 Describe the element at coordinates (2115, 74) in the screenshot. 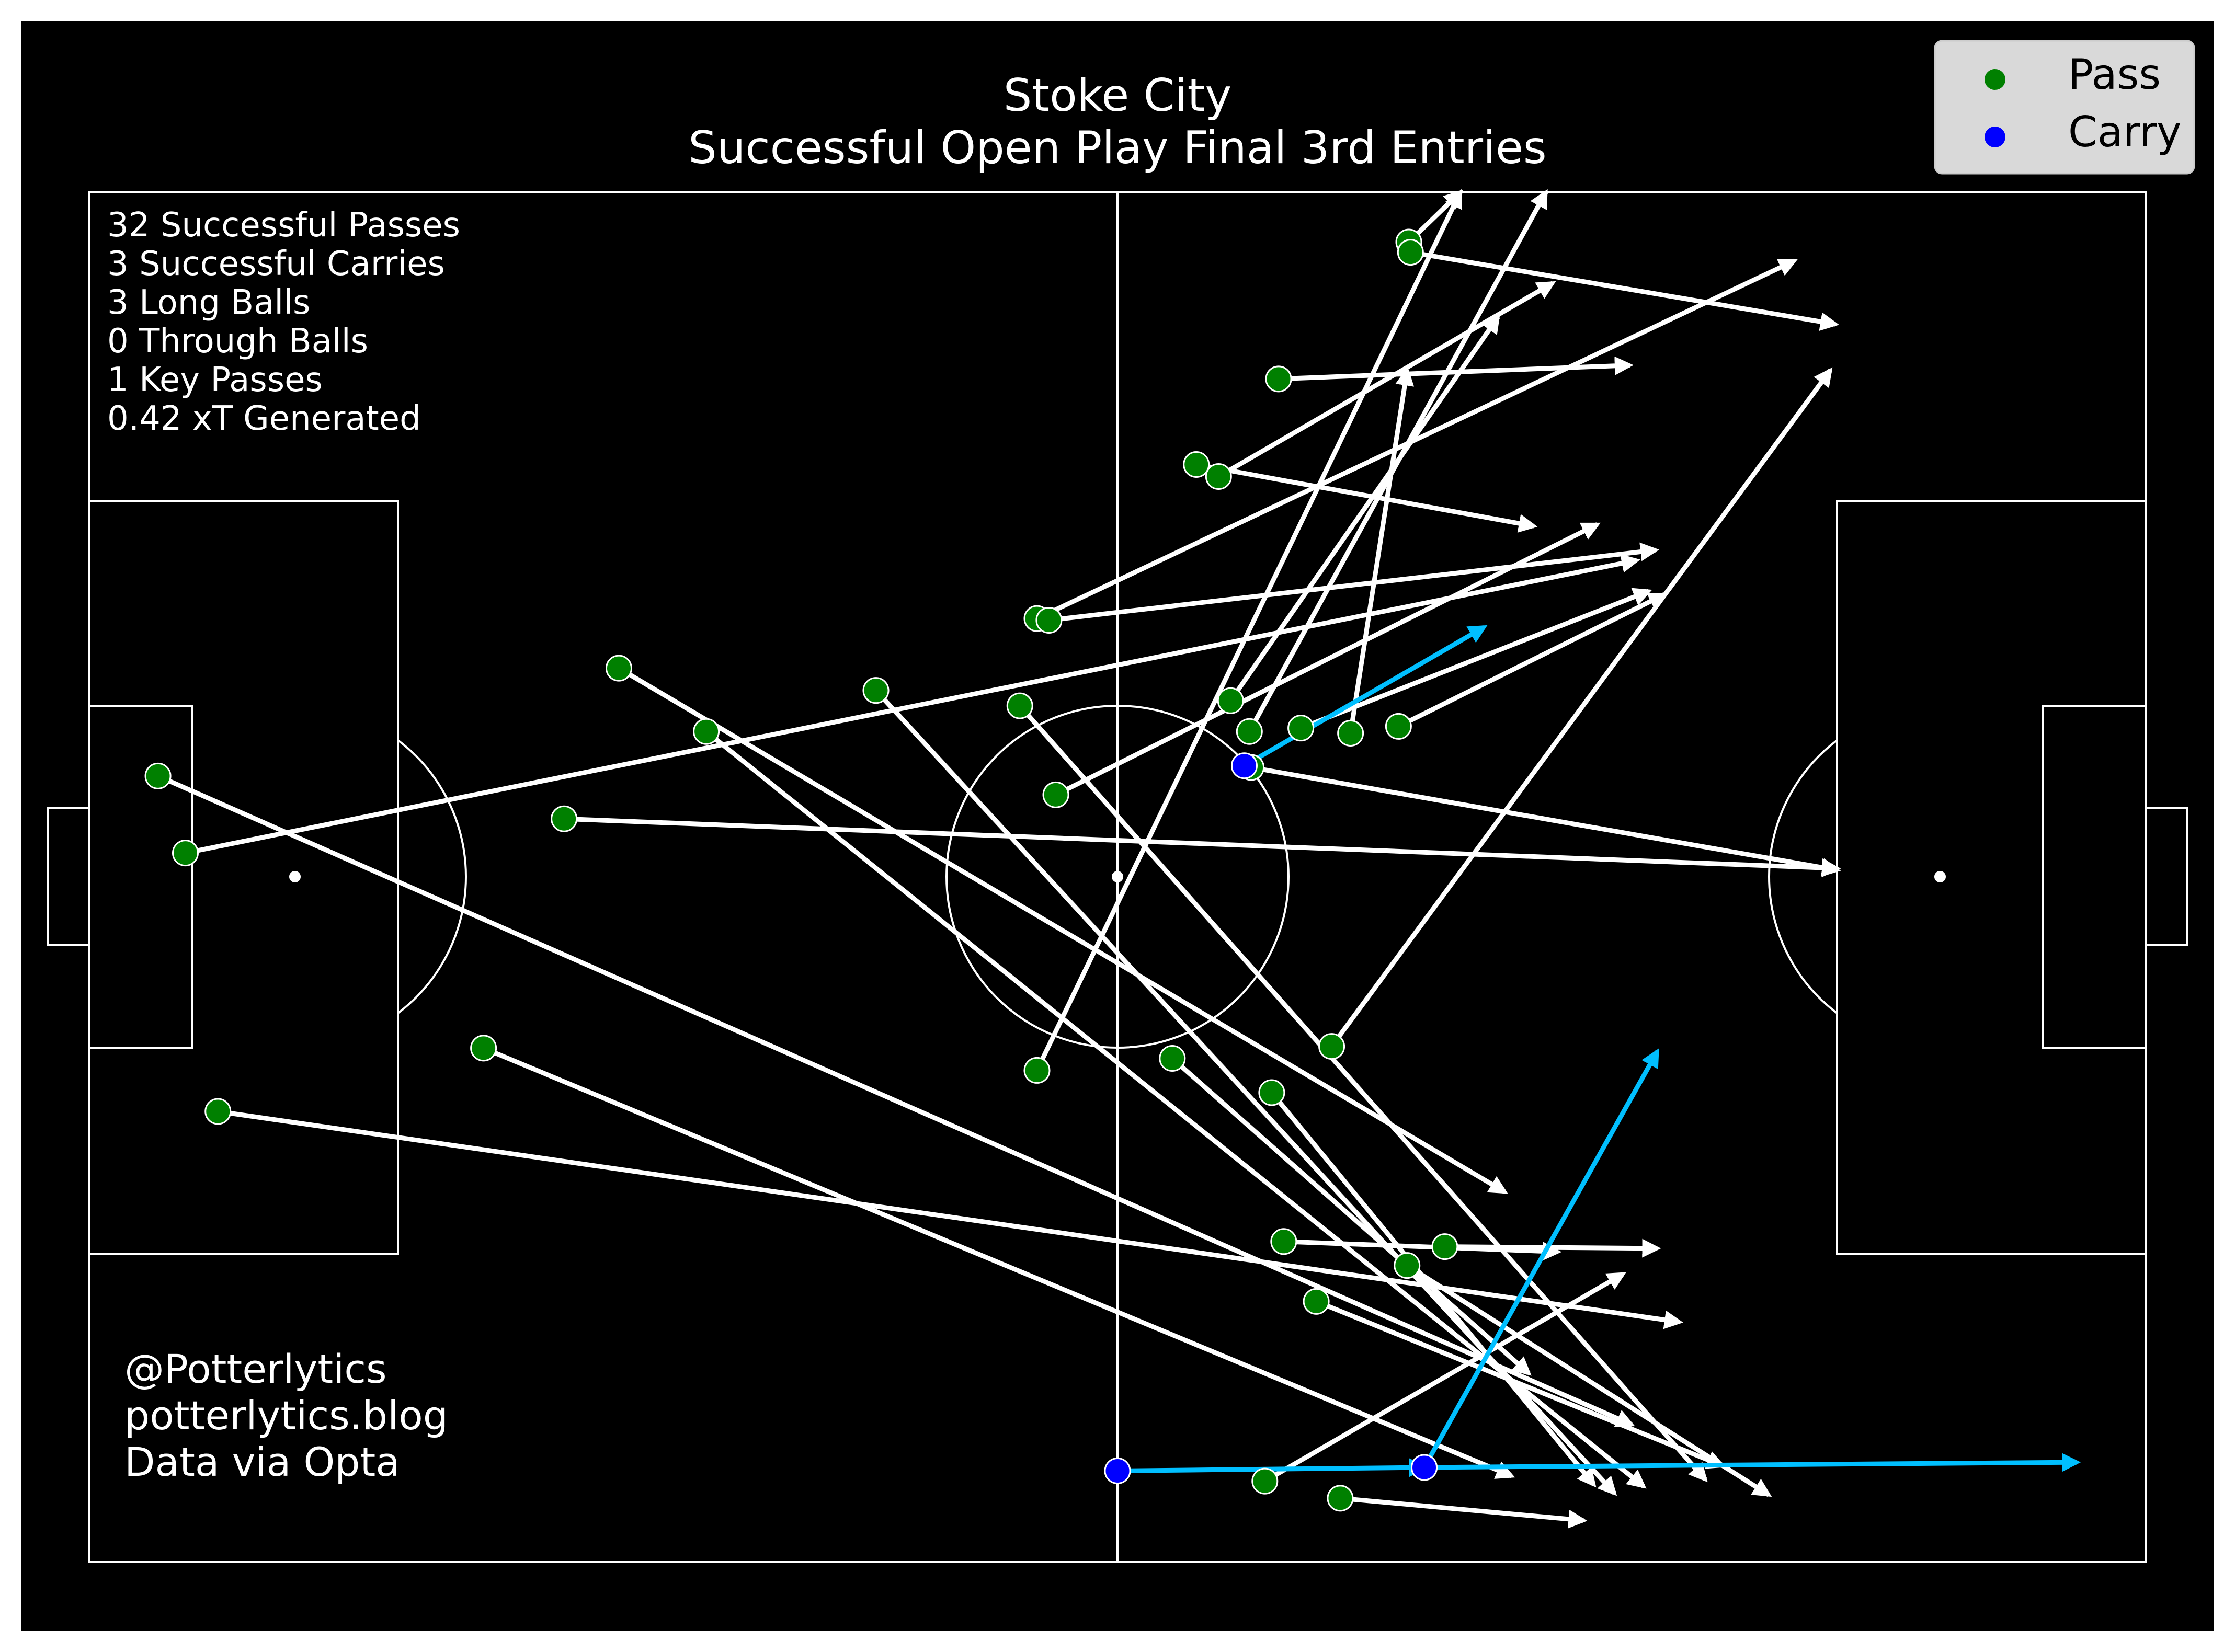

I see `legend-pass-label: Pass` at that location.